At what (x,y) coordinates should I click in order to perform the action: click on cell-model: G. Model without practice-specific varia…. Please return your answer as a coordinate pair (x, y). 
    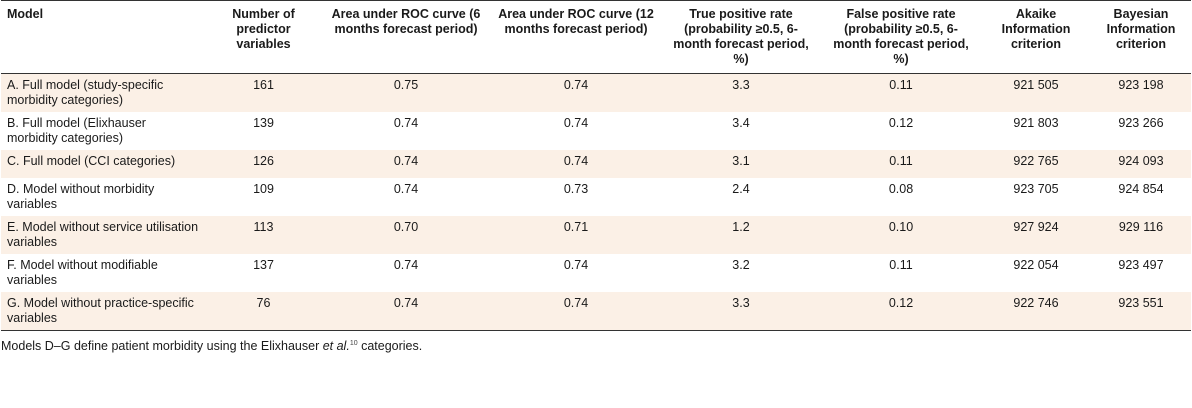
    Looking at the image, I should click on (100, 310).